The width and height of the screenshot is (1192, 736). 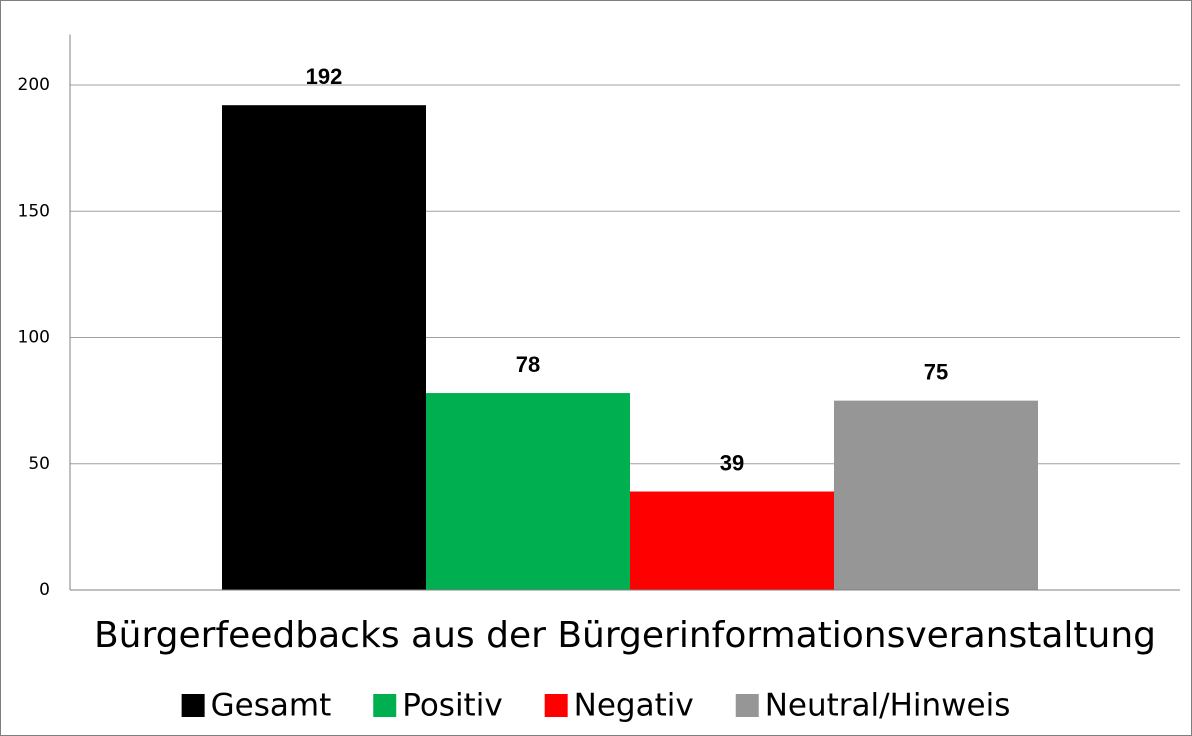 I want to click on legend-label: Positiv, so click(x=452, y=706).